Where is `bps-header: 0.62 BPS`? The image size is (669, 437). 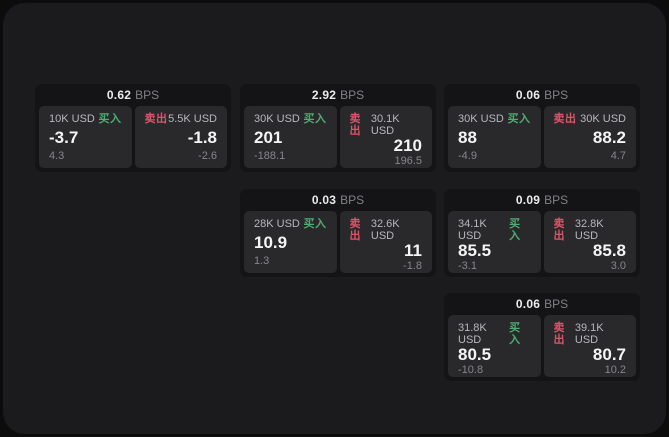 bps-header: 0.62 BPS is located at coordinates (133, 95).